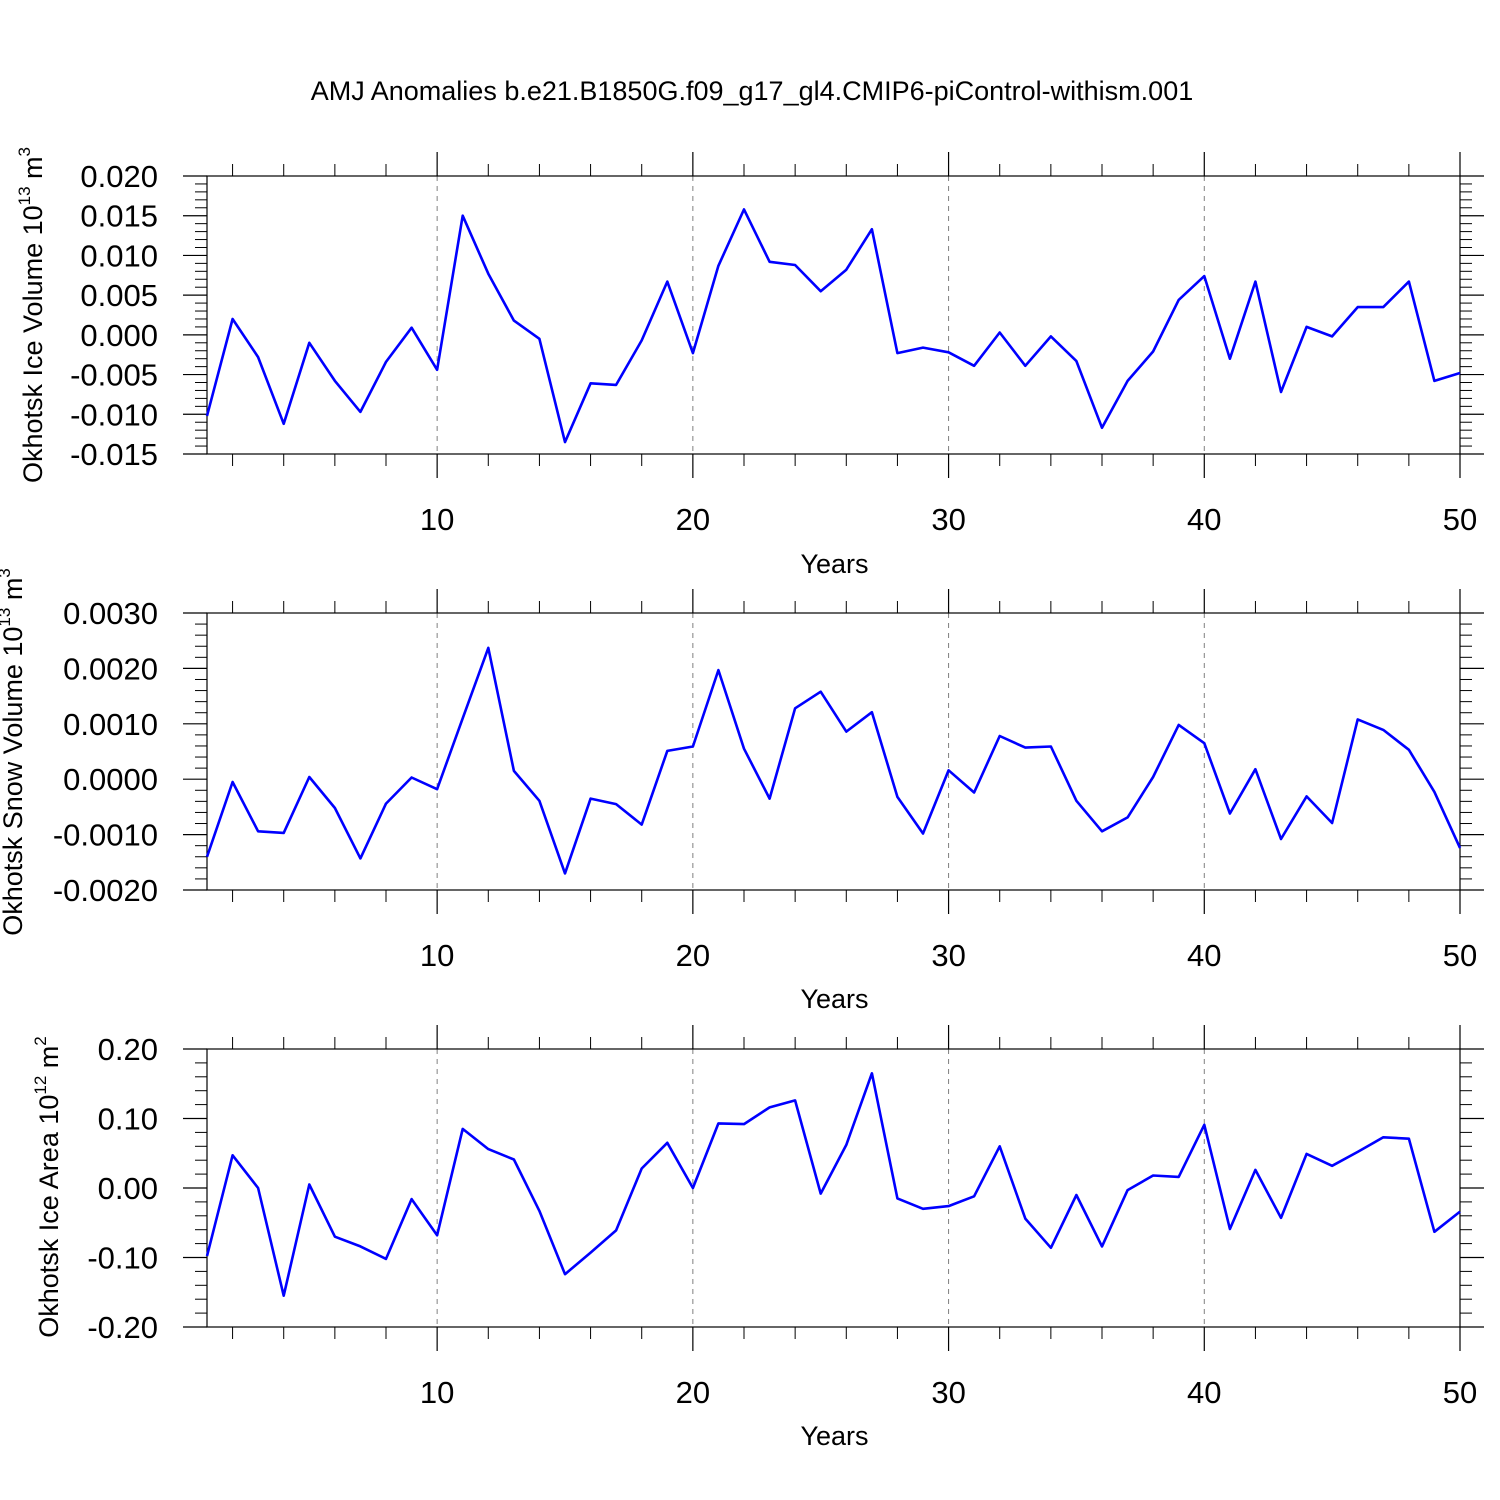 The height and width of the screenshot is (1500, 1500). What do you see at coordinates (110, 724) in the screenshot?
I see `y-tick-label: 0.0010` at bounding box center [110, 724].